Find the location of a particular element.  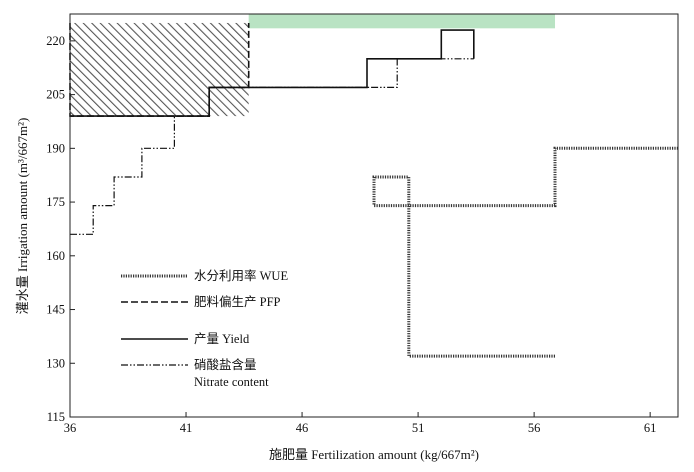

y-tick-label: 220 is located at coordinates (55, 41).